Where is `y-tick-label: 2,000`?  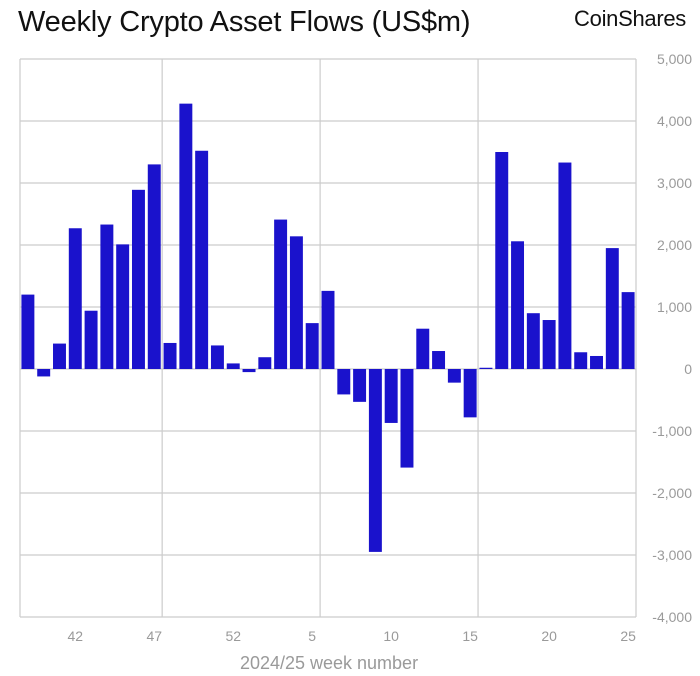 y-tick-label: 2,000 is located at coordinates (674, 245).